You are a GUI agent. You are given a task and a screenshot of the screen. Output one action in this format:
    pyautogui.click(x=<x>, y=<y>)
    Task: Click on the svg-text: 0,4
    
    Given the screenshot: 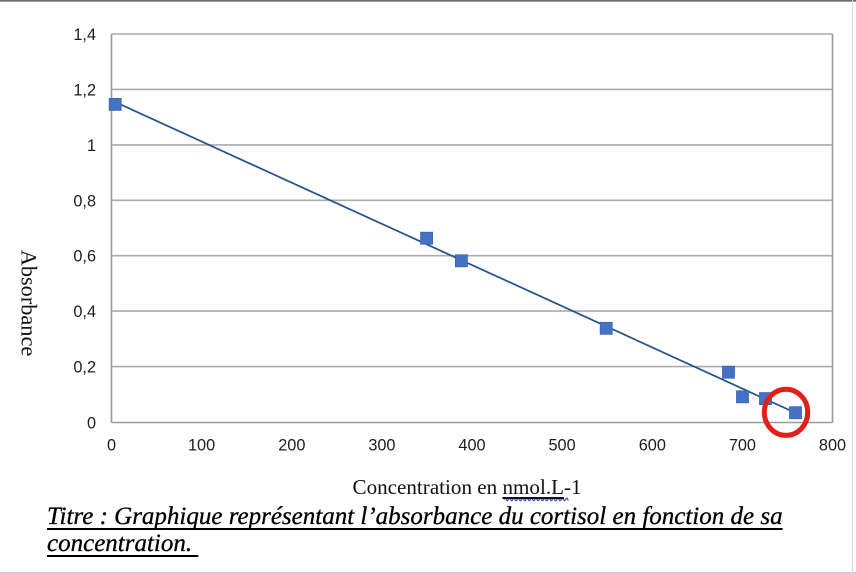 What is the action you would take?
    pyautogui.click(x=84, y=312)
    